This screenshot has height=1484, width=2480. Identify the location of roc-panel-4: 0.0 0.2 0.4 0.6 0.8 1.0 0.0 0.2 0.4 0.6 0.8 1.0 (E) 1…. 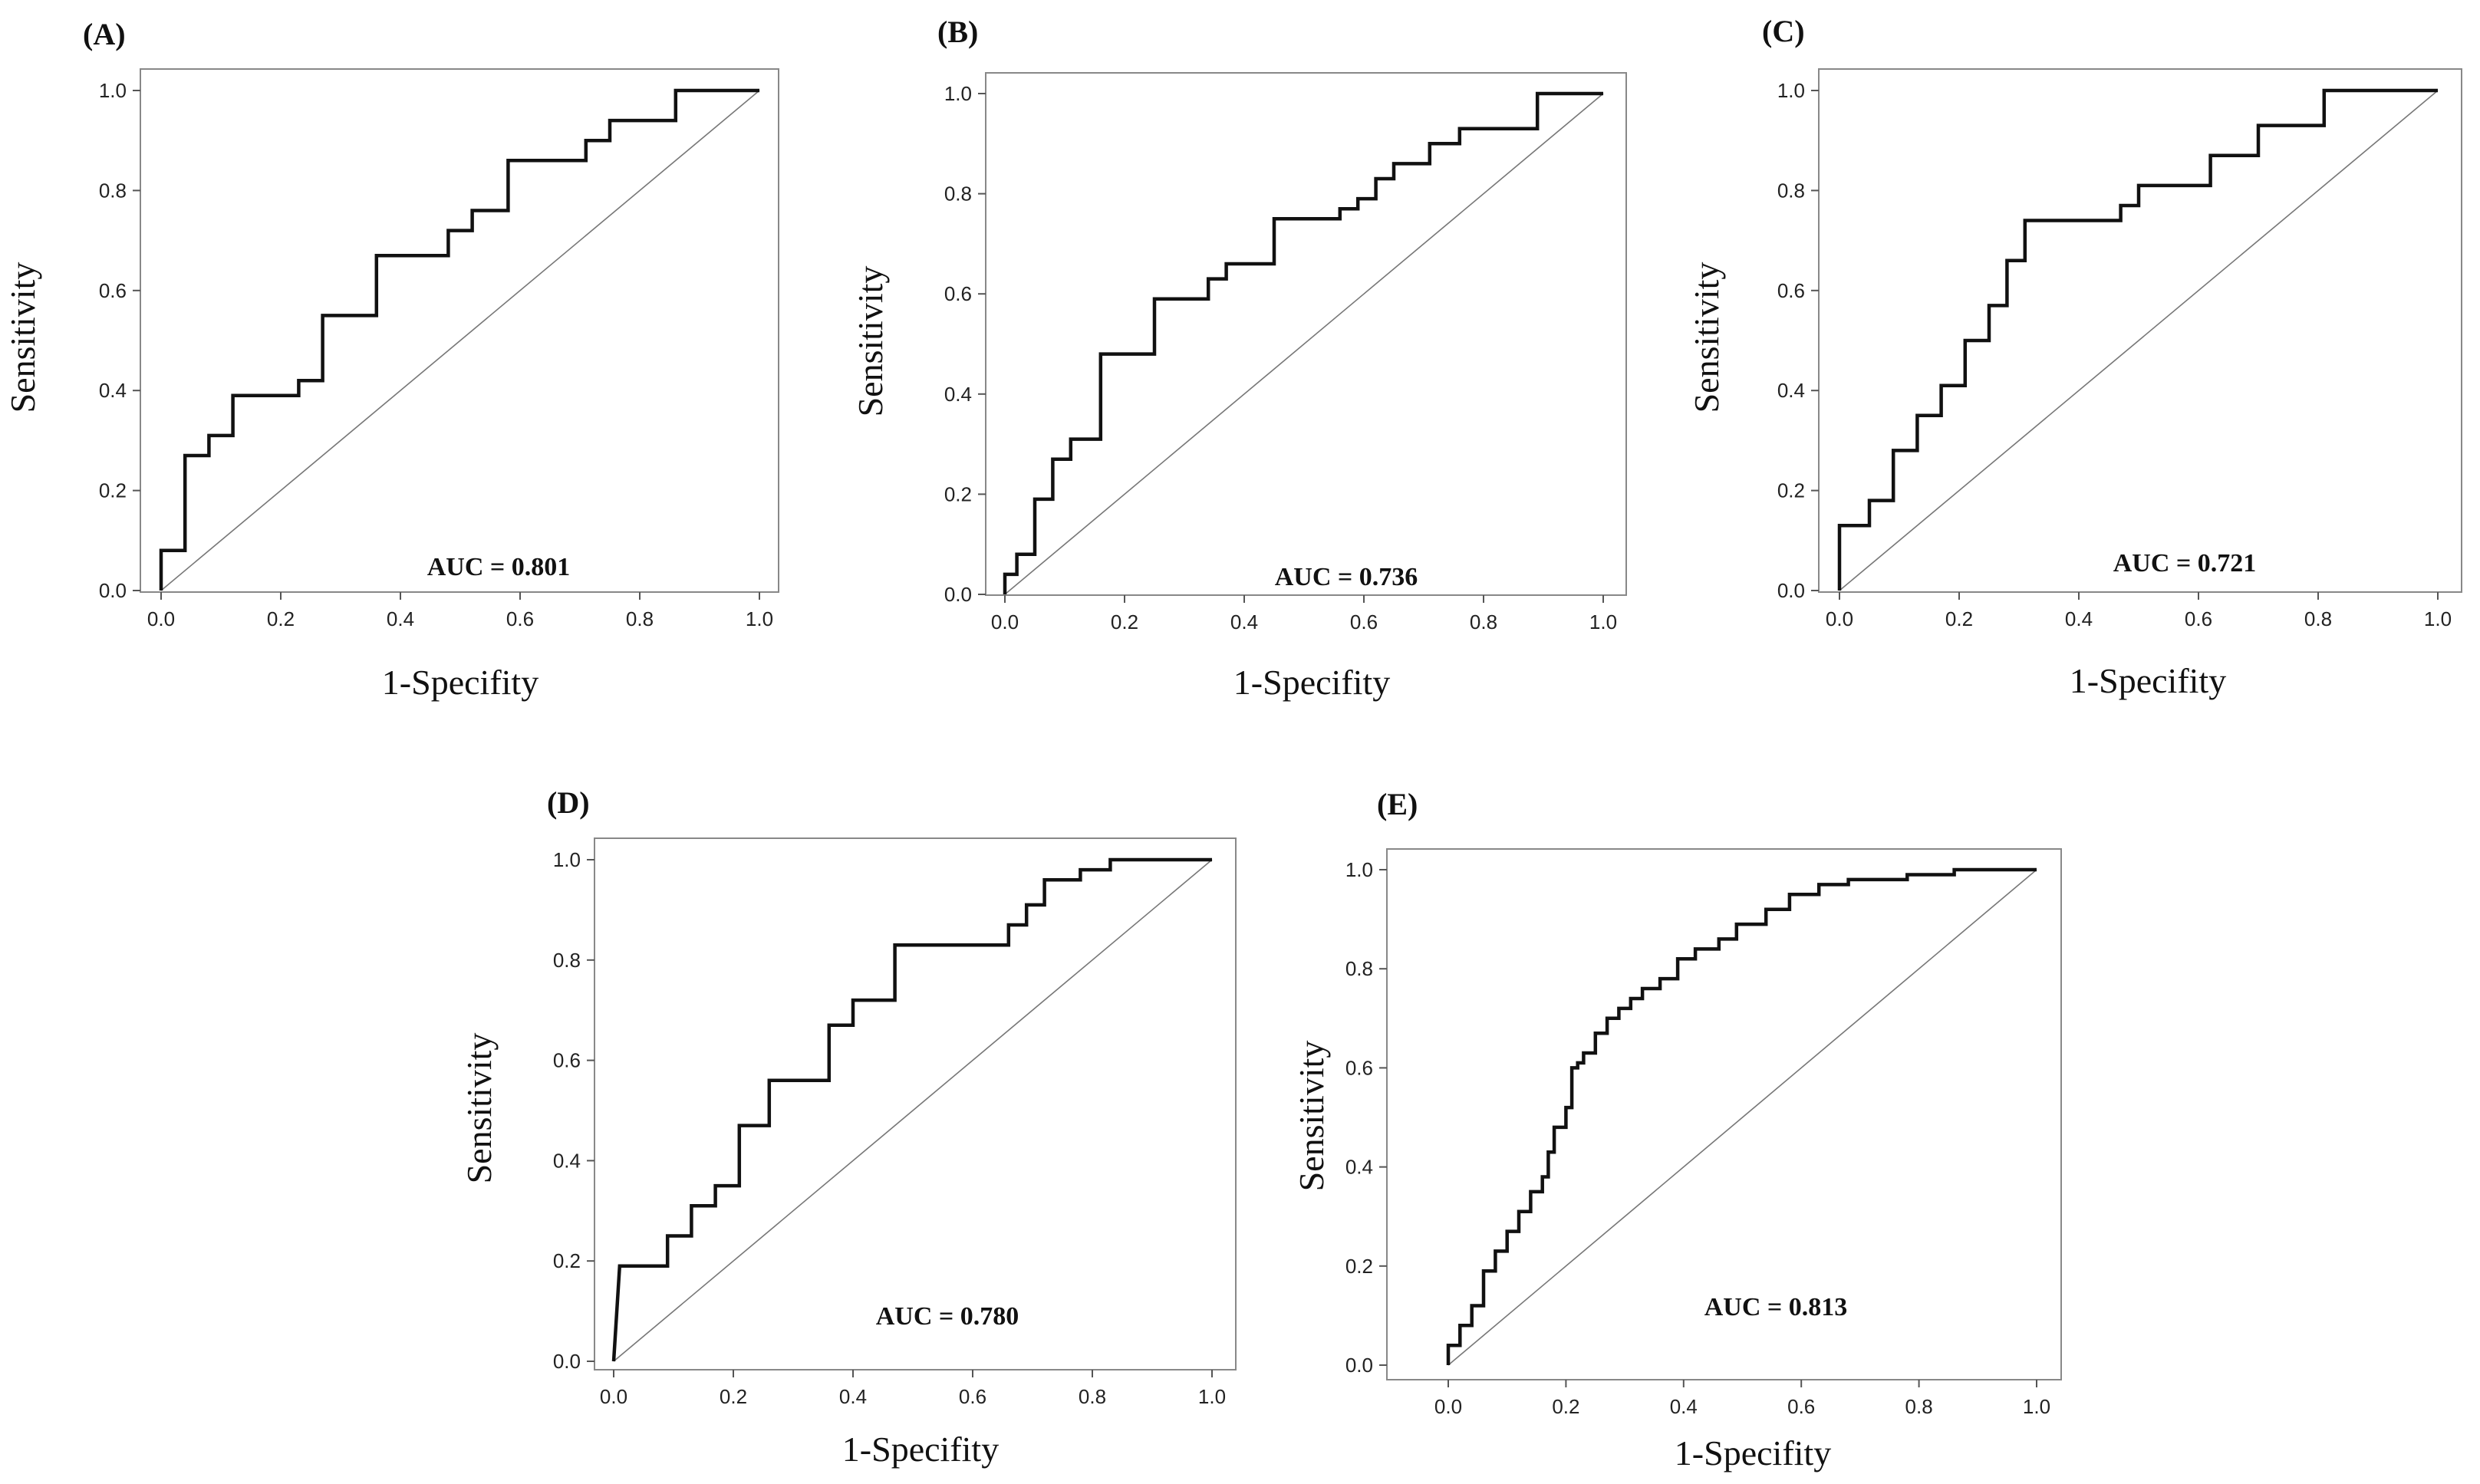
(1677, 1129).